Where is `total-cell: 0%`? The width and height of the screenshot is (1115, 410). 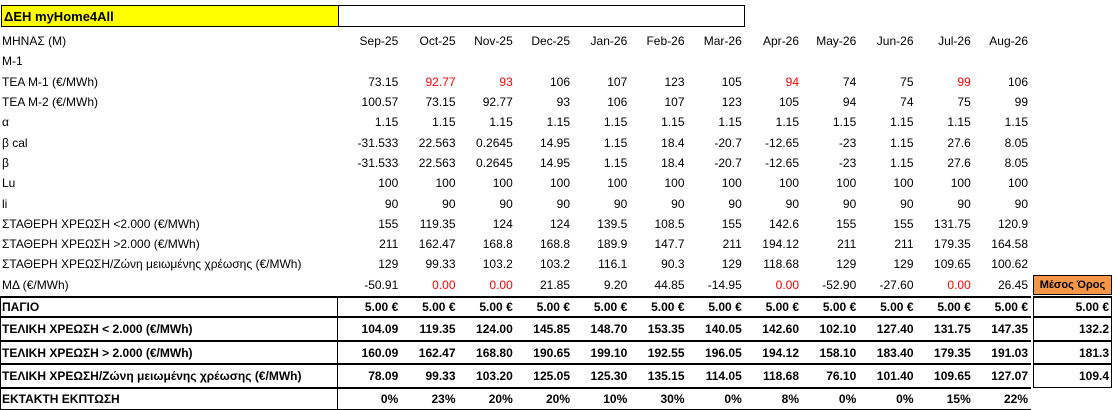
total-cell: 0% is located at coordinates (733, 399).